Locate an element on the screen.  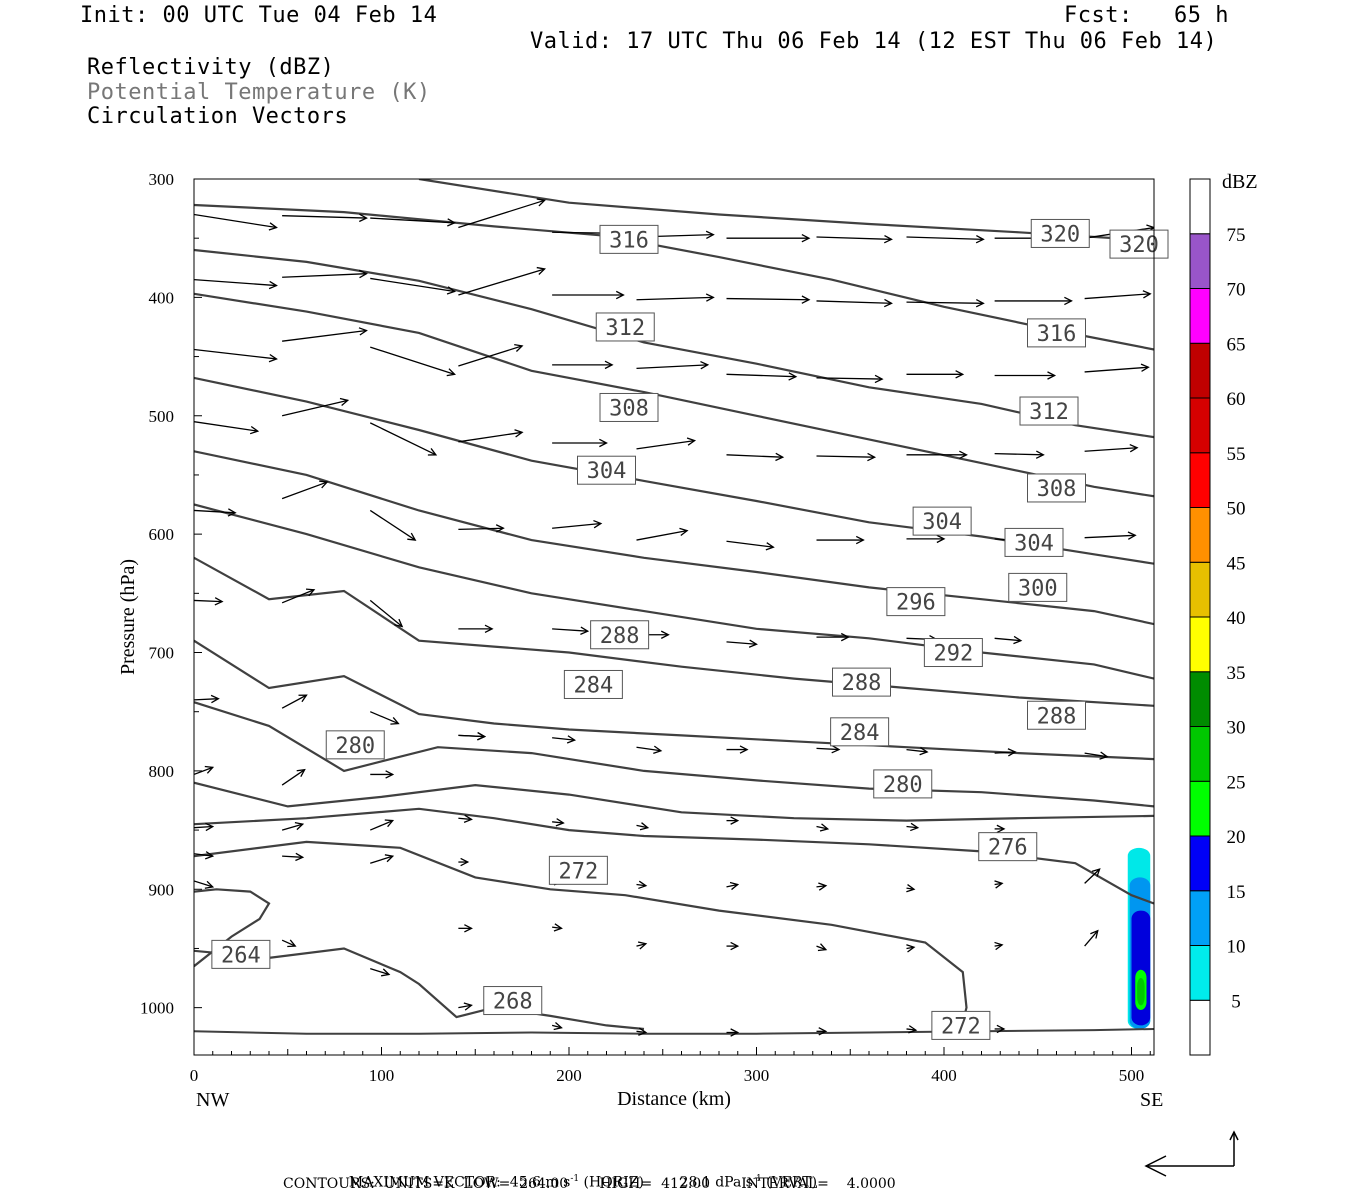
reflectivity-layer is located at coordinates (1139, 938).